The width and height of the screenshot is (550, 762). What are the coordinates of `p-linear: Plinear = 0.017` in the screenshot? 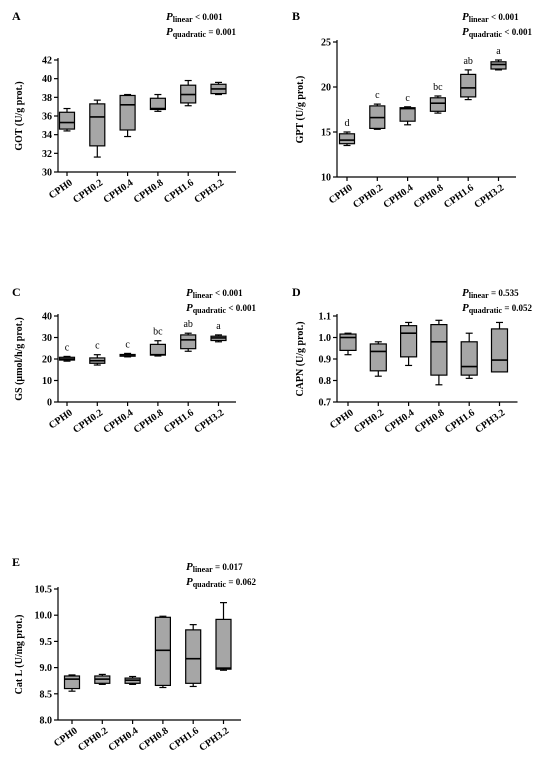 It's located at (214, 567).